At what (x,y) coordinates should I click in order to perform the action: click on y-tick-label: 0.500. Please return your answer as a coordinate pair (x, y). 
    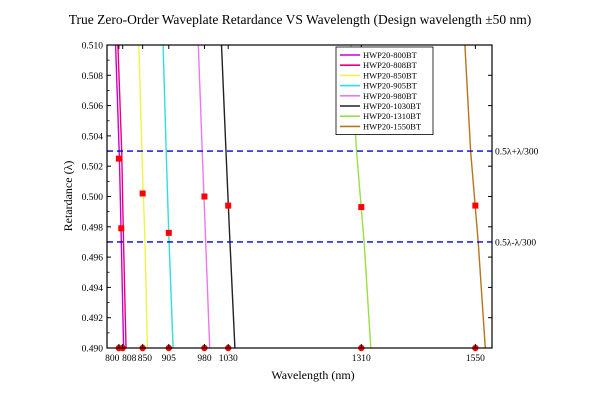
    Looking at the image, I should click on (93, 198).